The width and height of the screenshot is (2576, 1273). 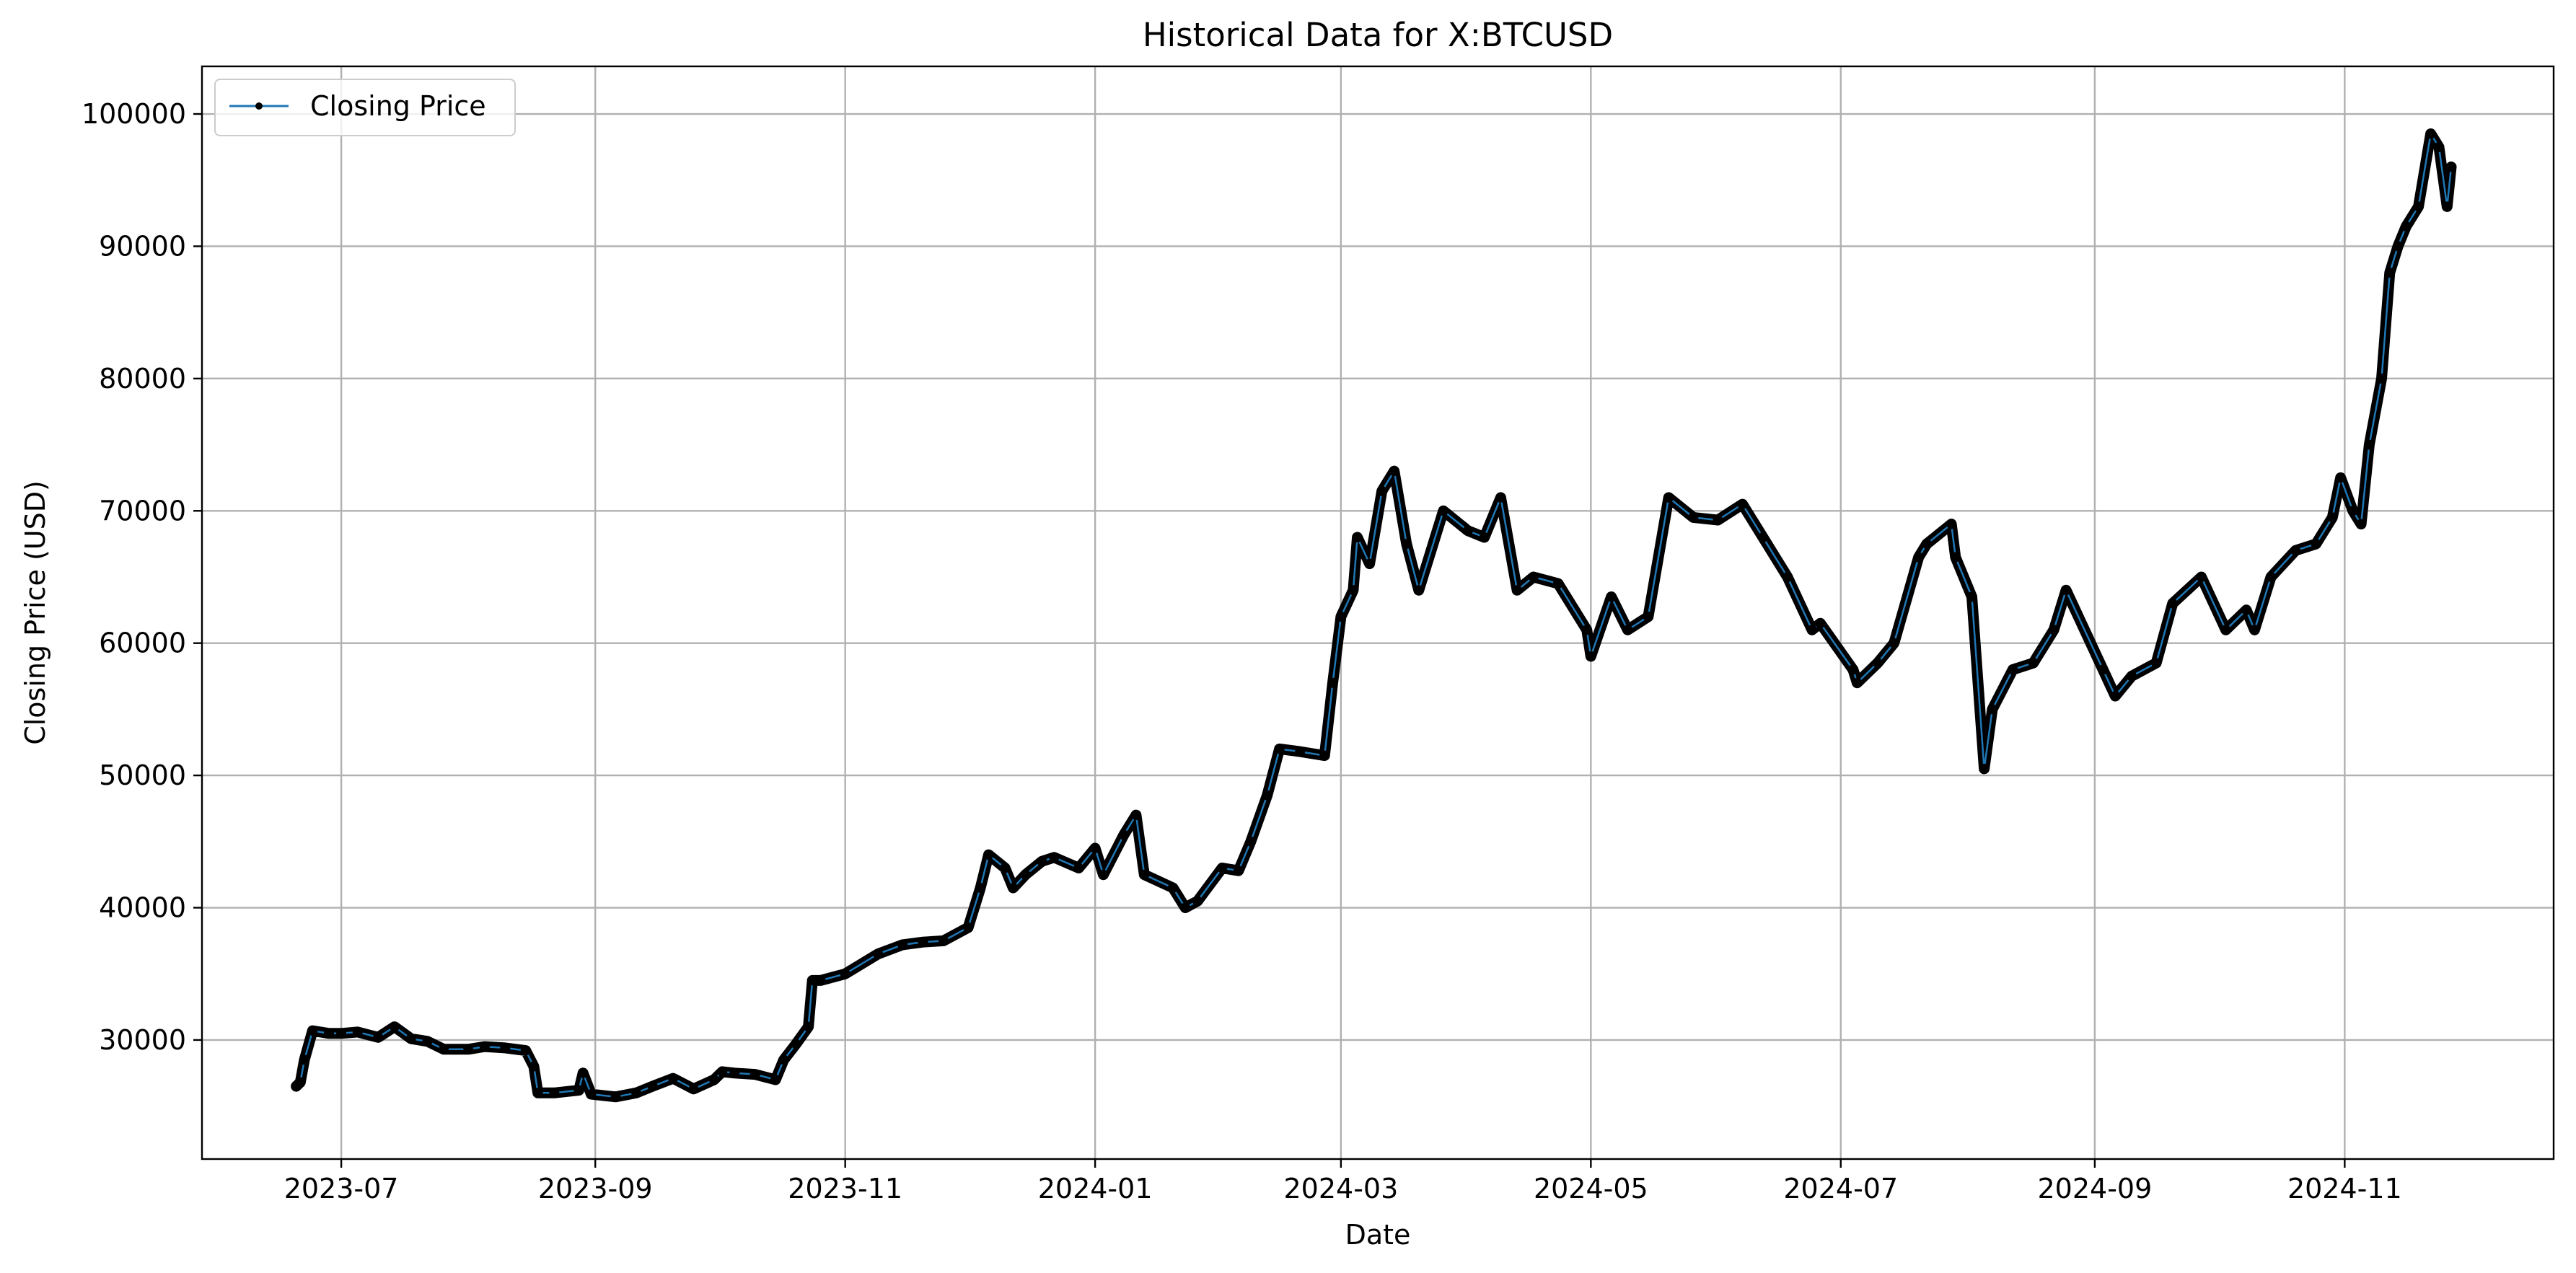 I want to click on legend: Closing Price, so click(x=365, y=108).